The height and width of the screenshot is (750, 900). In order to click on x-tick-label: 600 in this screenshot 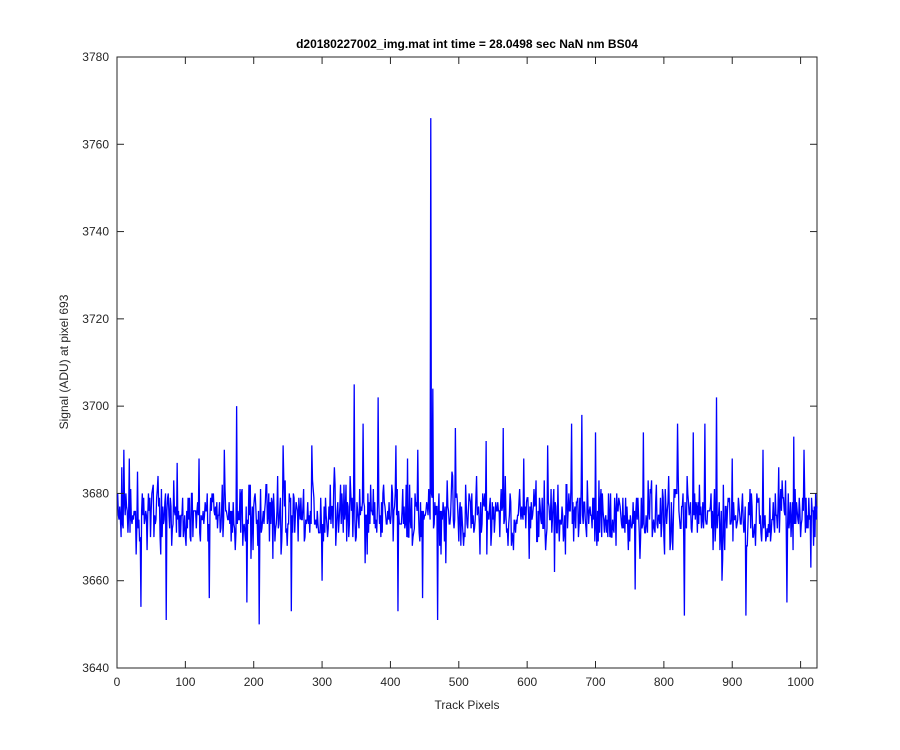, I will do `click(527, 682)`.